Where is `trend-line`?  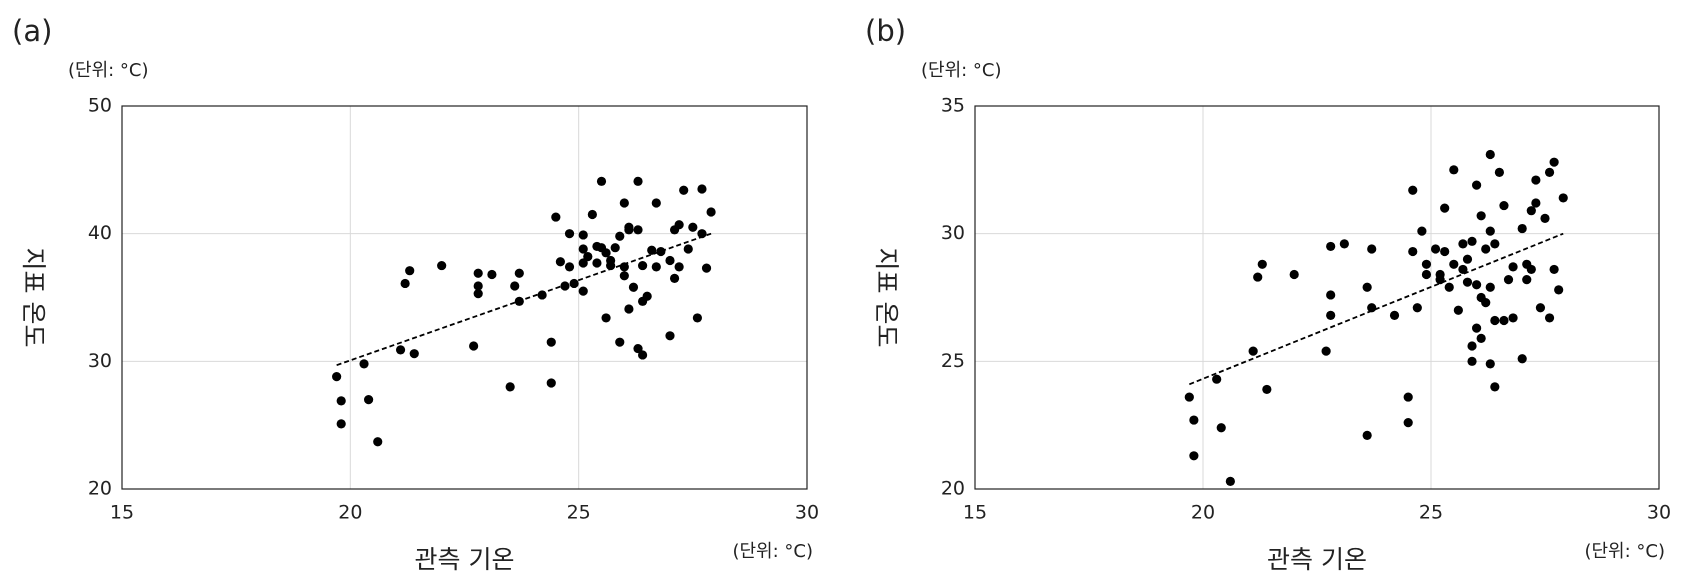
trend-line is located at coordinates (1376, 309).